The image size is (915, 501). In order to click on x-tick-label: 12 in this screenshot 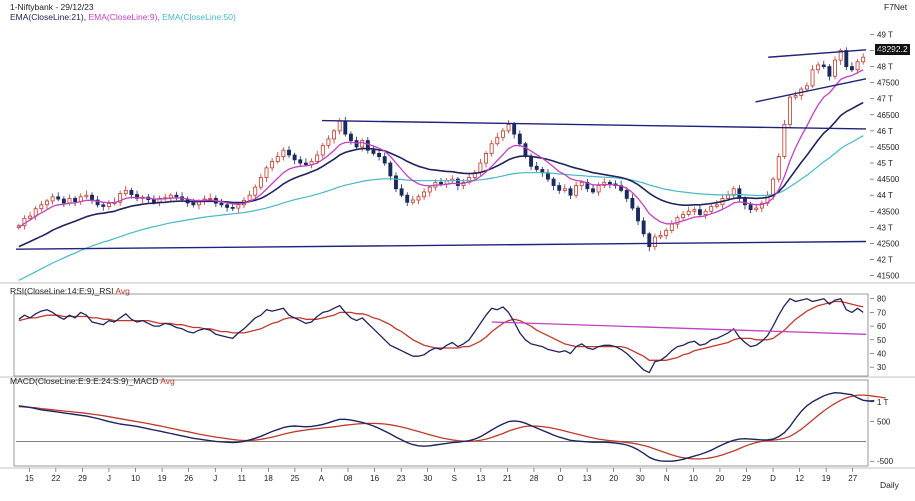, I will do `click(799, 478)`.